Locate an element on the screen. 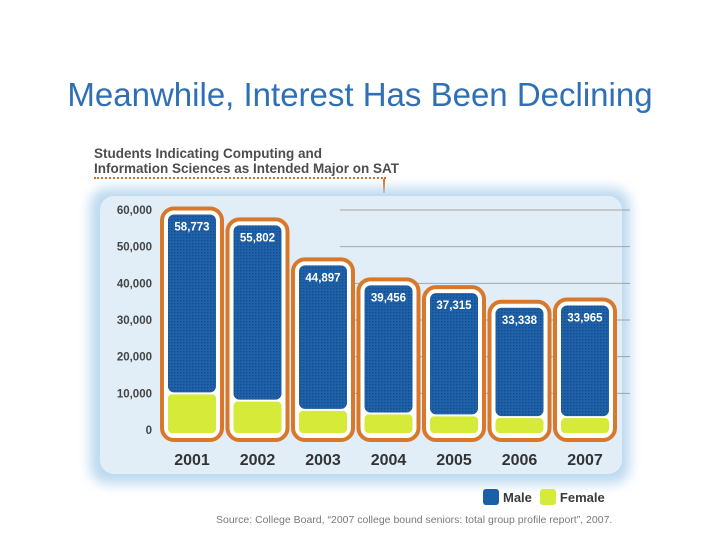  y-tick-label: 30,000 is located at coordinates (134, 321).